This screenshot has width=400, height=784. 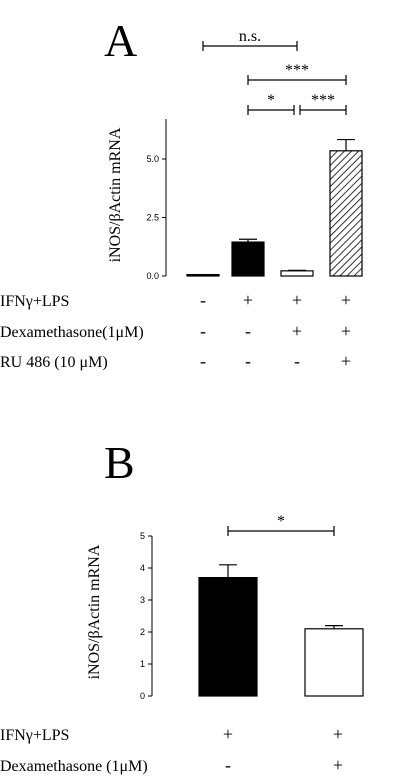 I want to click on panel-b-significance-label: *, so click(x=281, y=521).